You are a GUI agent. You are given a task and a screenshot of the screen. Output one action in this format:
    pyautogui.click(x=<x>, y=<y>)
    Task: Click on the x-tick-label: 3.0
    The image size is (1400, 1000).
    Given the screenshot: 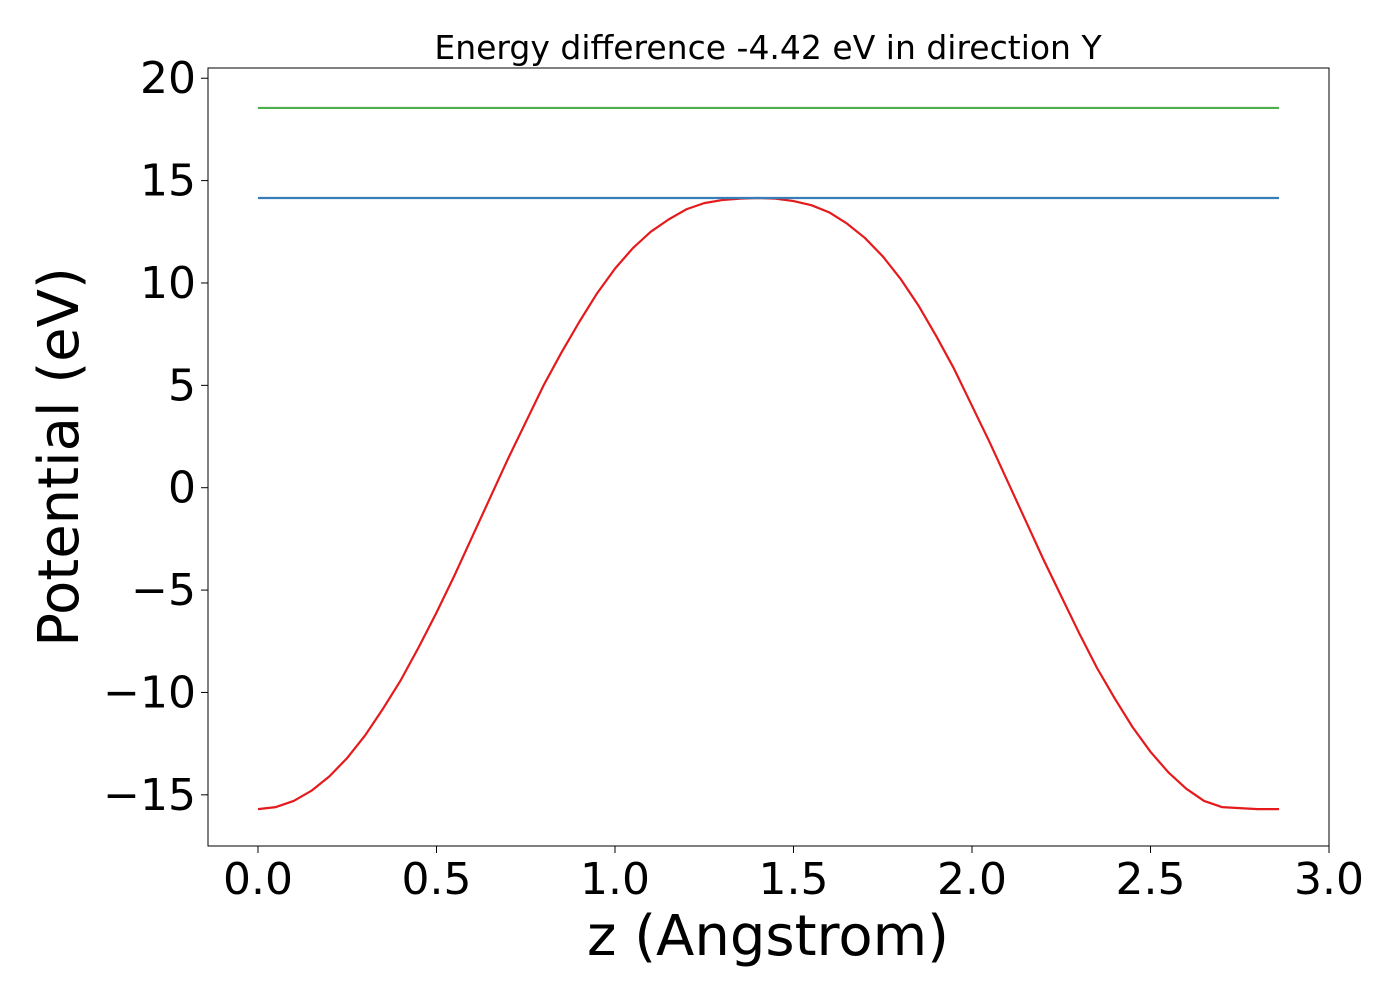 What is the action you would take?
    pyautogui.click(x=1329, y=879)
    